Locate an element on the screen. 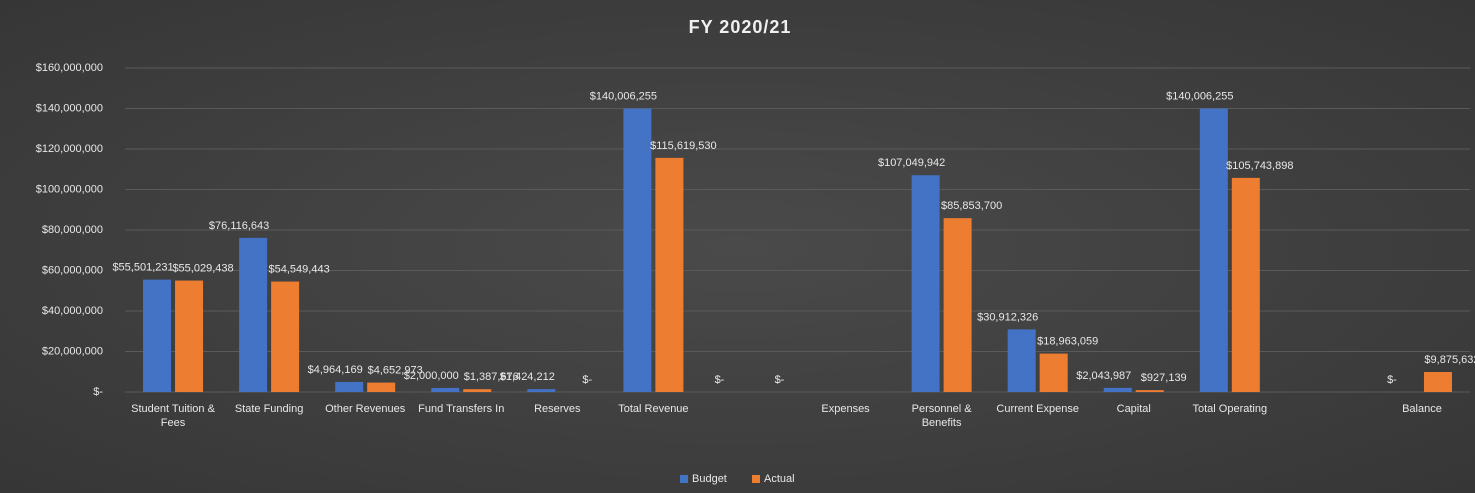 The width and height of the screenshot is (1475, 493). y-tick-label: $40,000,000 is located at coordinates (72, 311).